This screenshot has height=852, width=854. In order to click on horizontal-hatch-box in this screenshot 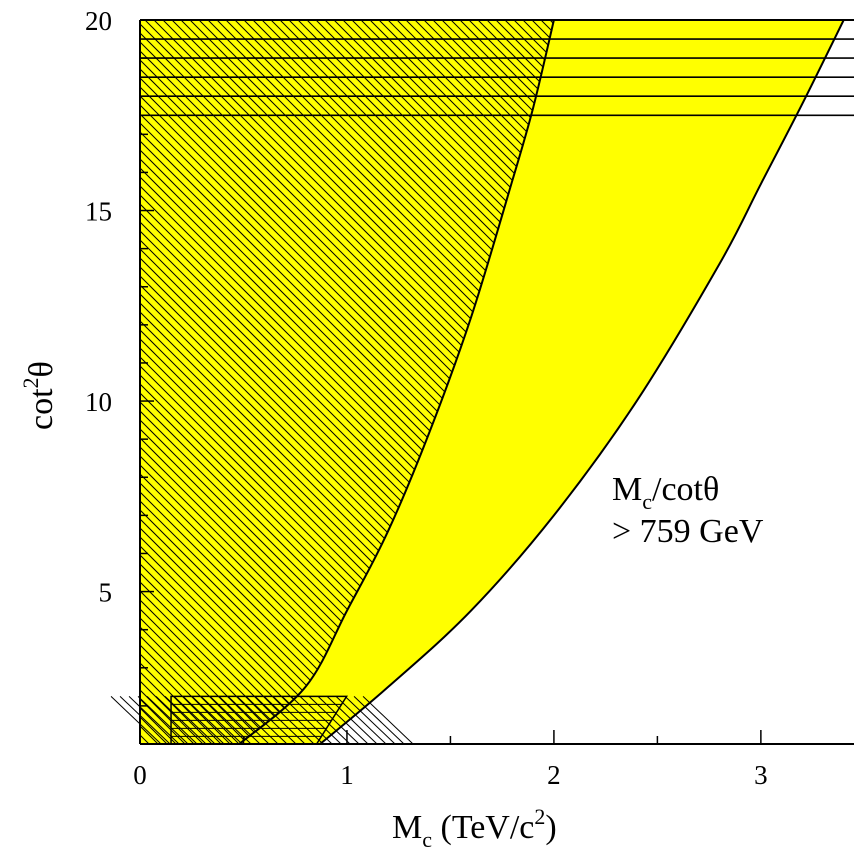, I will do `click(262, 720)`.